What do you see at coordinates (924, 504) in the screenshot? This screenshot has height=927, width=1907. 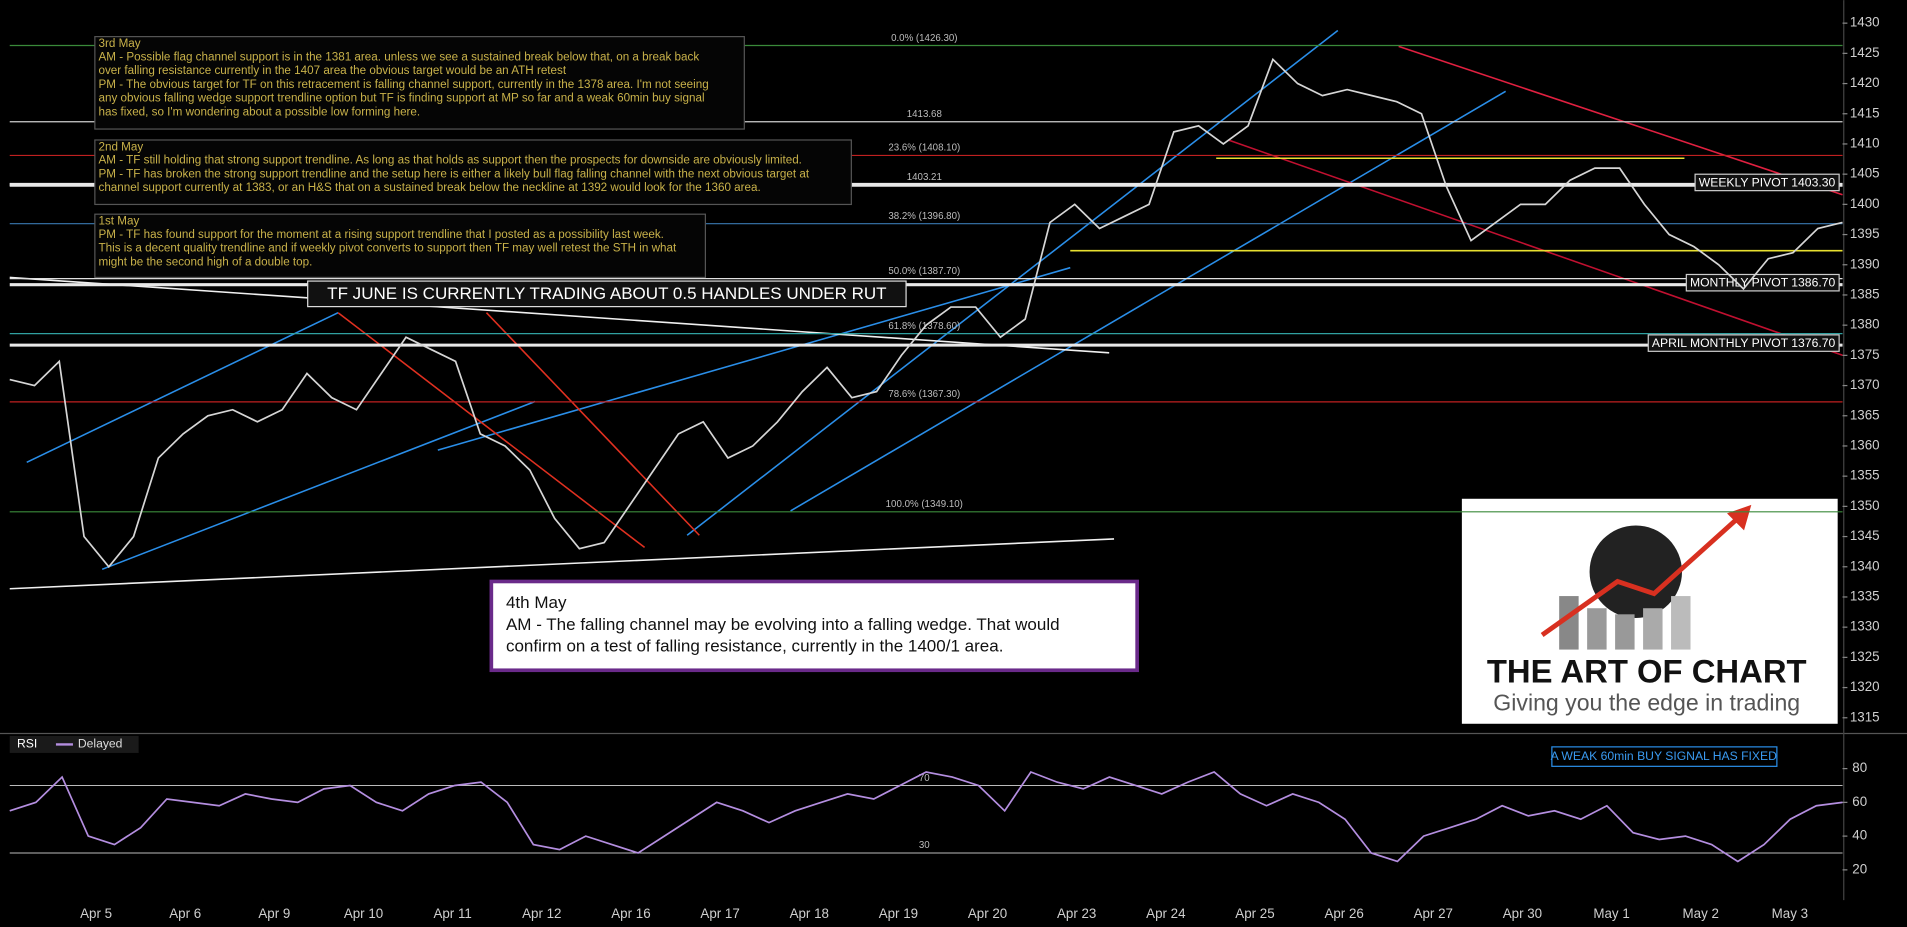 I see `fib-label: 100.0% (1349.10)` at bounding box center [924, 504].